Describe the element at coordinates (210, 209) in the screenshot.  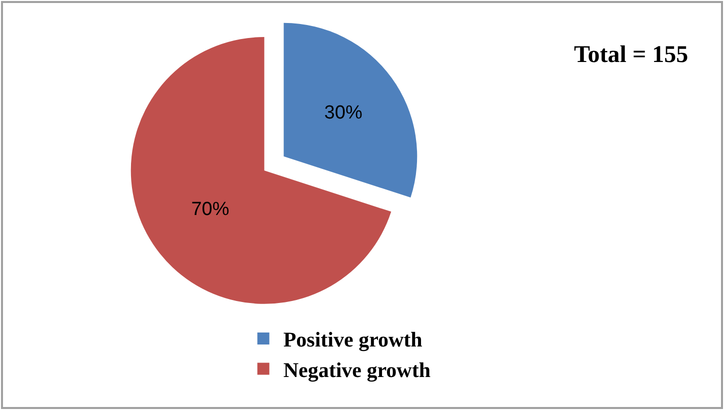
I see `data-label: 70%` at that location.